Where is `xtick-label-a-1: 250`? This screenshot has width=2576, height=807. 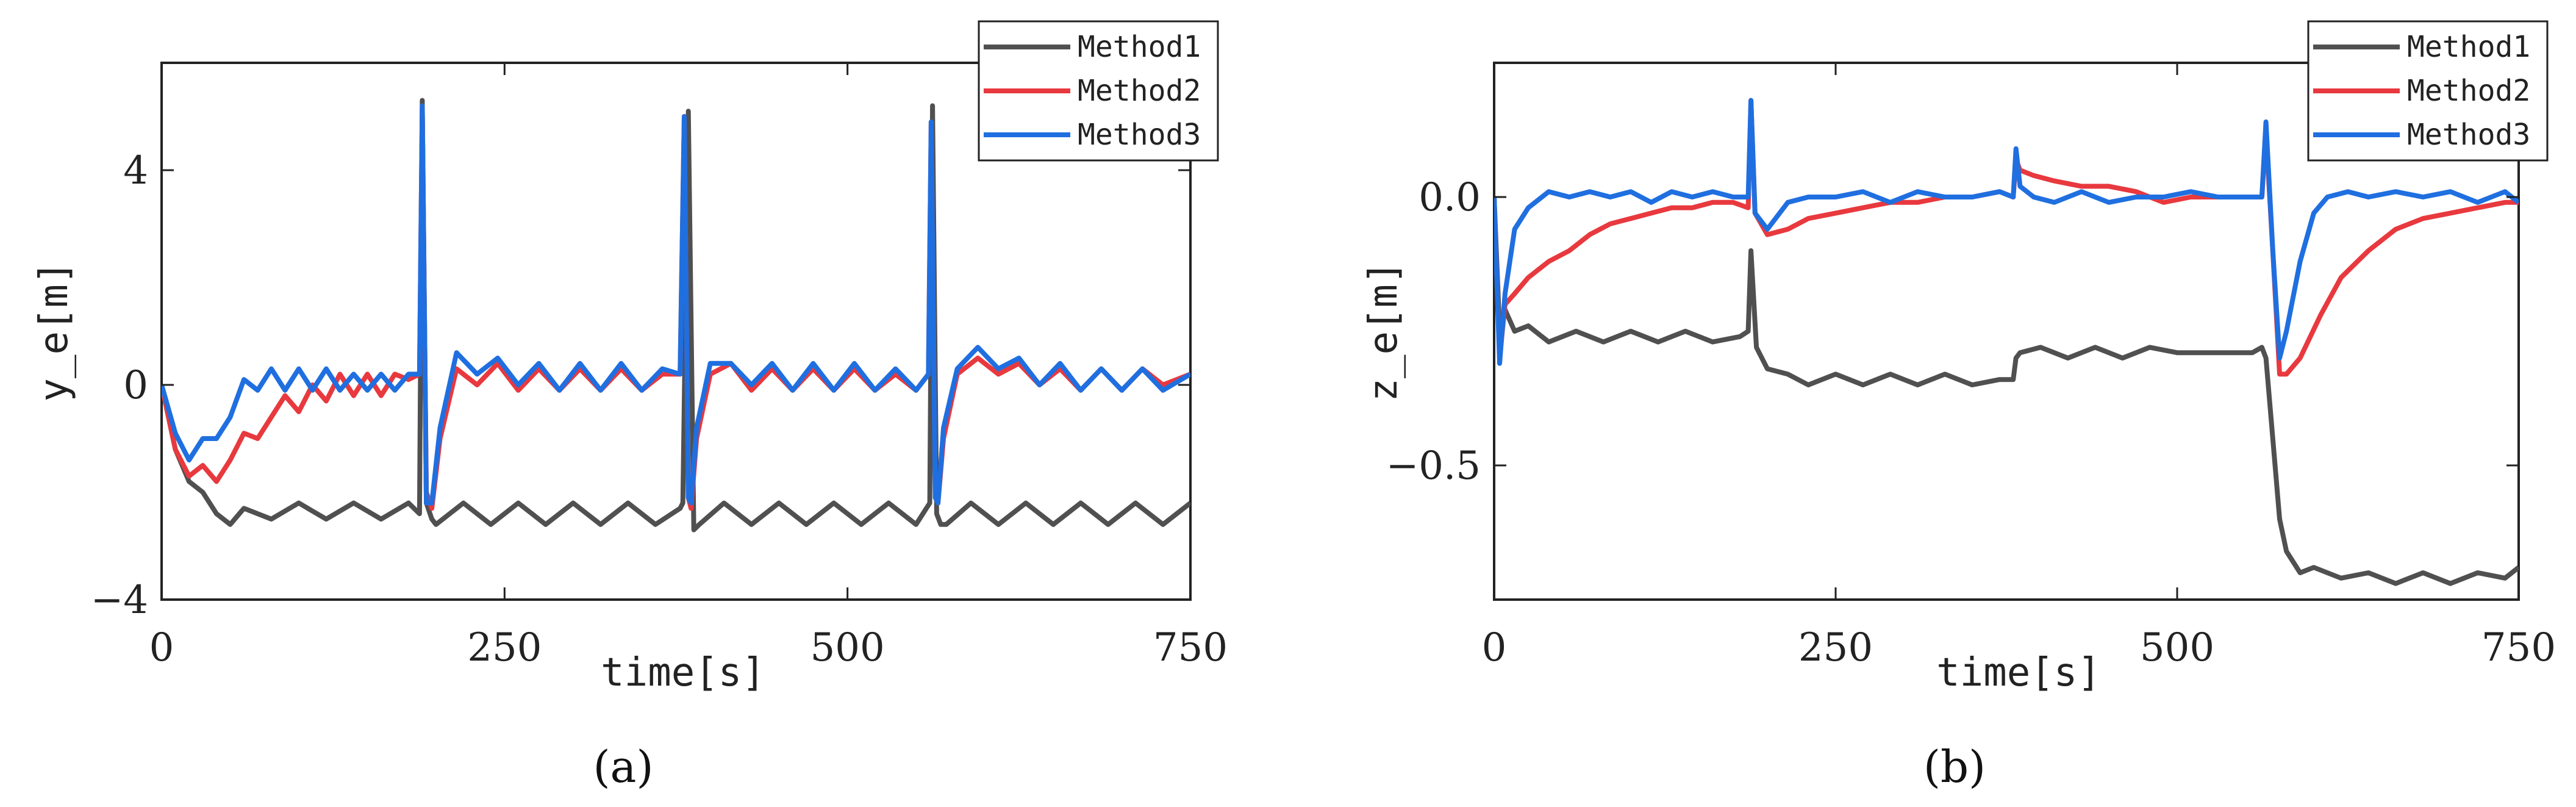 xtick-label-a-1: 250 is located at coordinates (504, 647).